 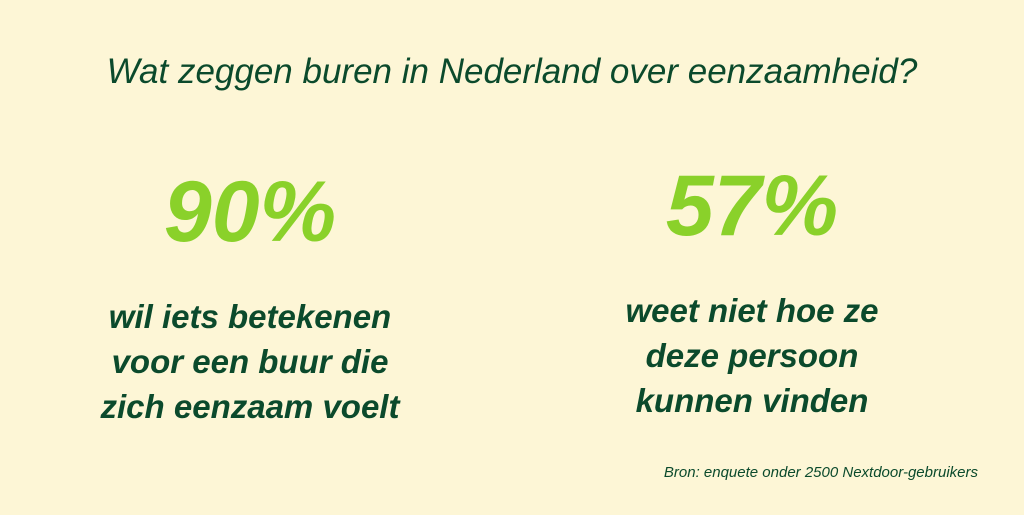 I want to click on description-line: voor een buur die, so click(x=250, y=361).